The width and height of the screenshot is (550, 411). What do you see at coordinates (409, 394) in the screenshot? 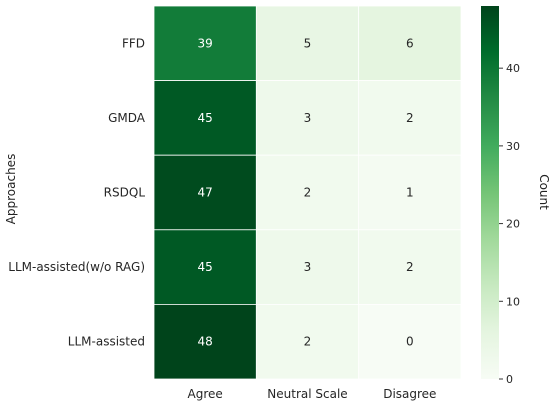
I see `column-label: Disagree` at bounding box center [409, 394].